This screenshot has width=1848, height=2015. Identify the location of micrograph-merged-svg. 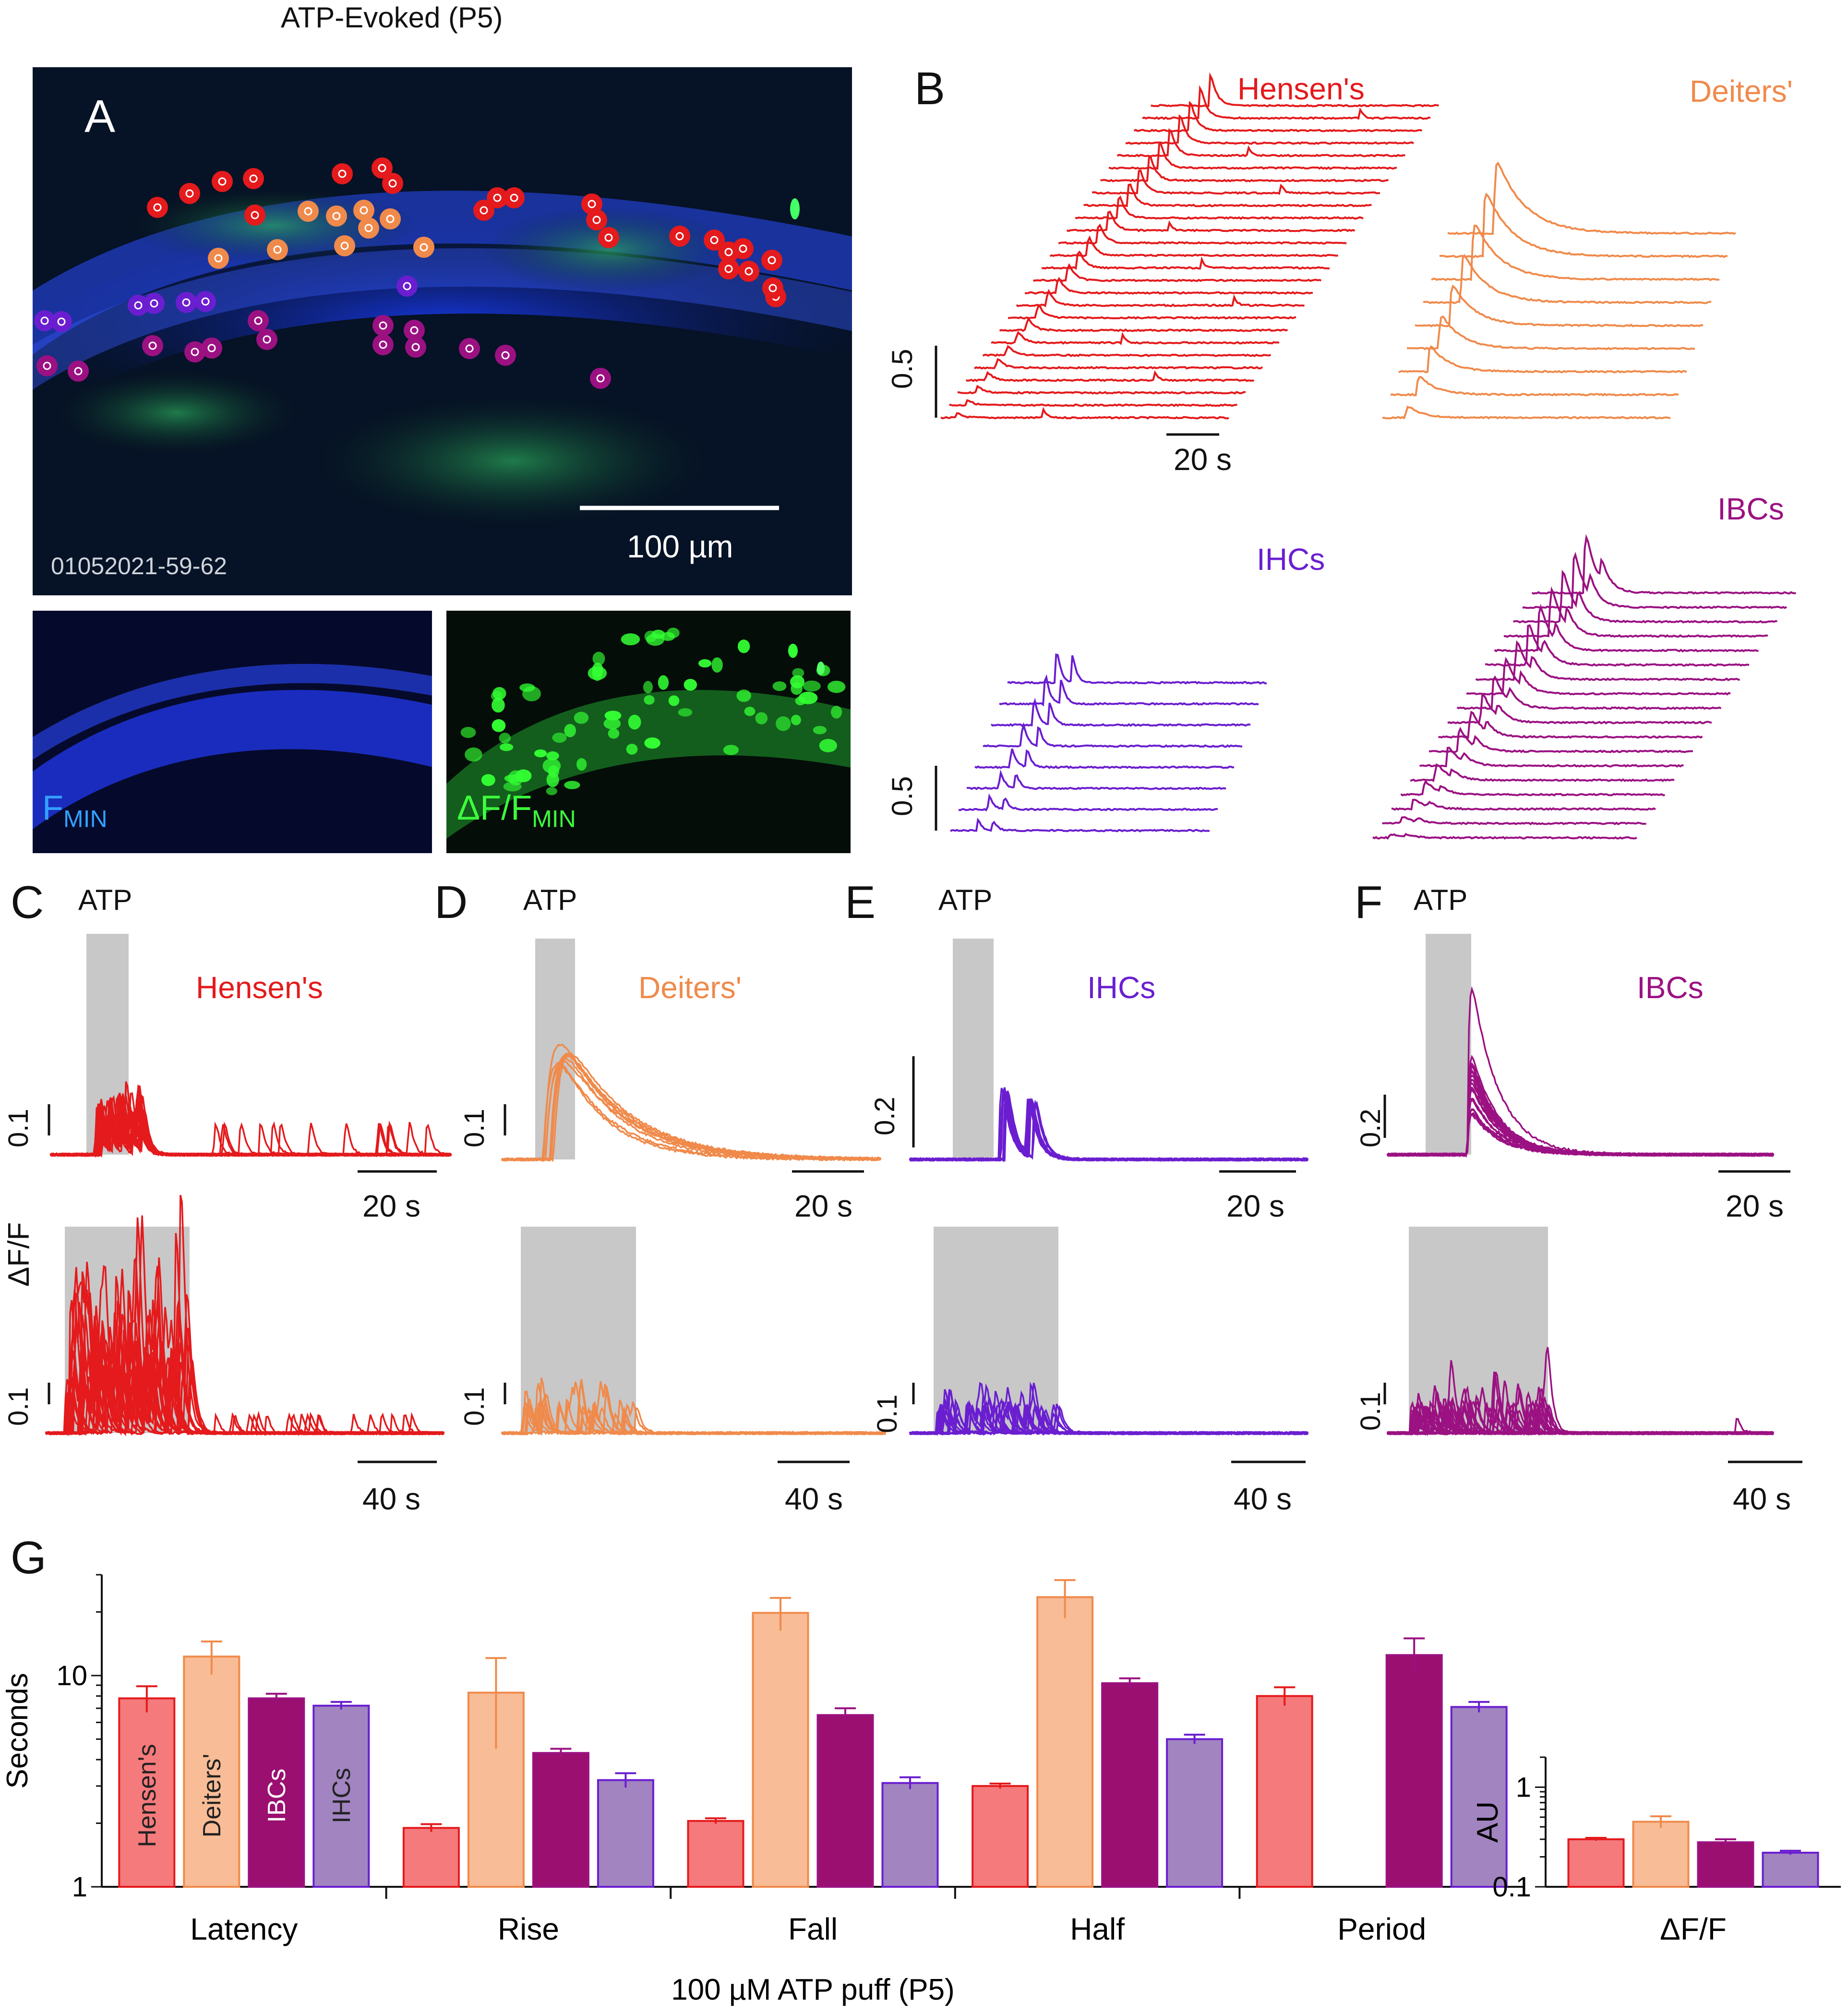
(443, 342).